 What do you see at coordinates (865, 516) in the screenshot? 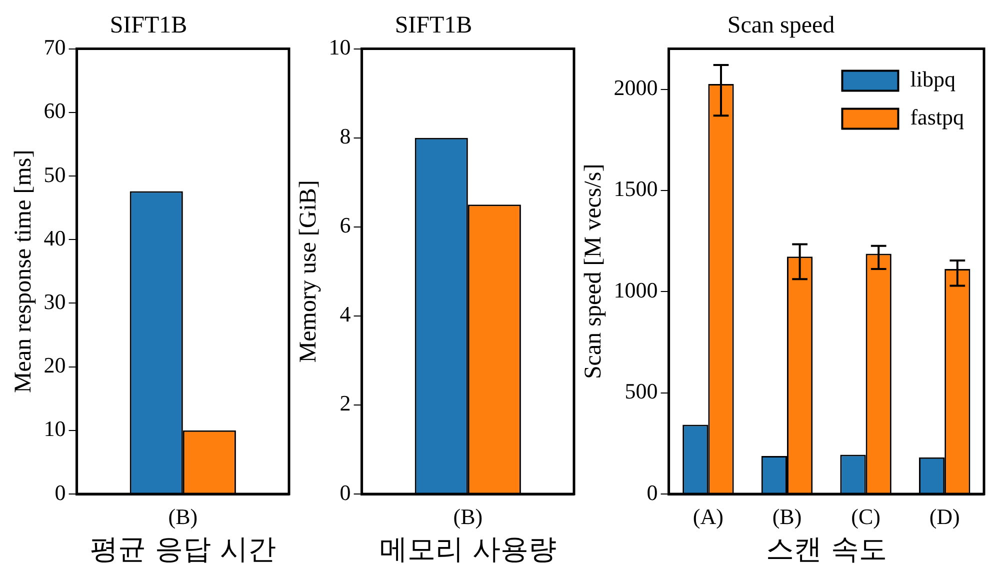
I see `x-tick-label: (C)` at bounding box center [865, 516].